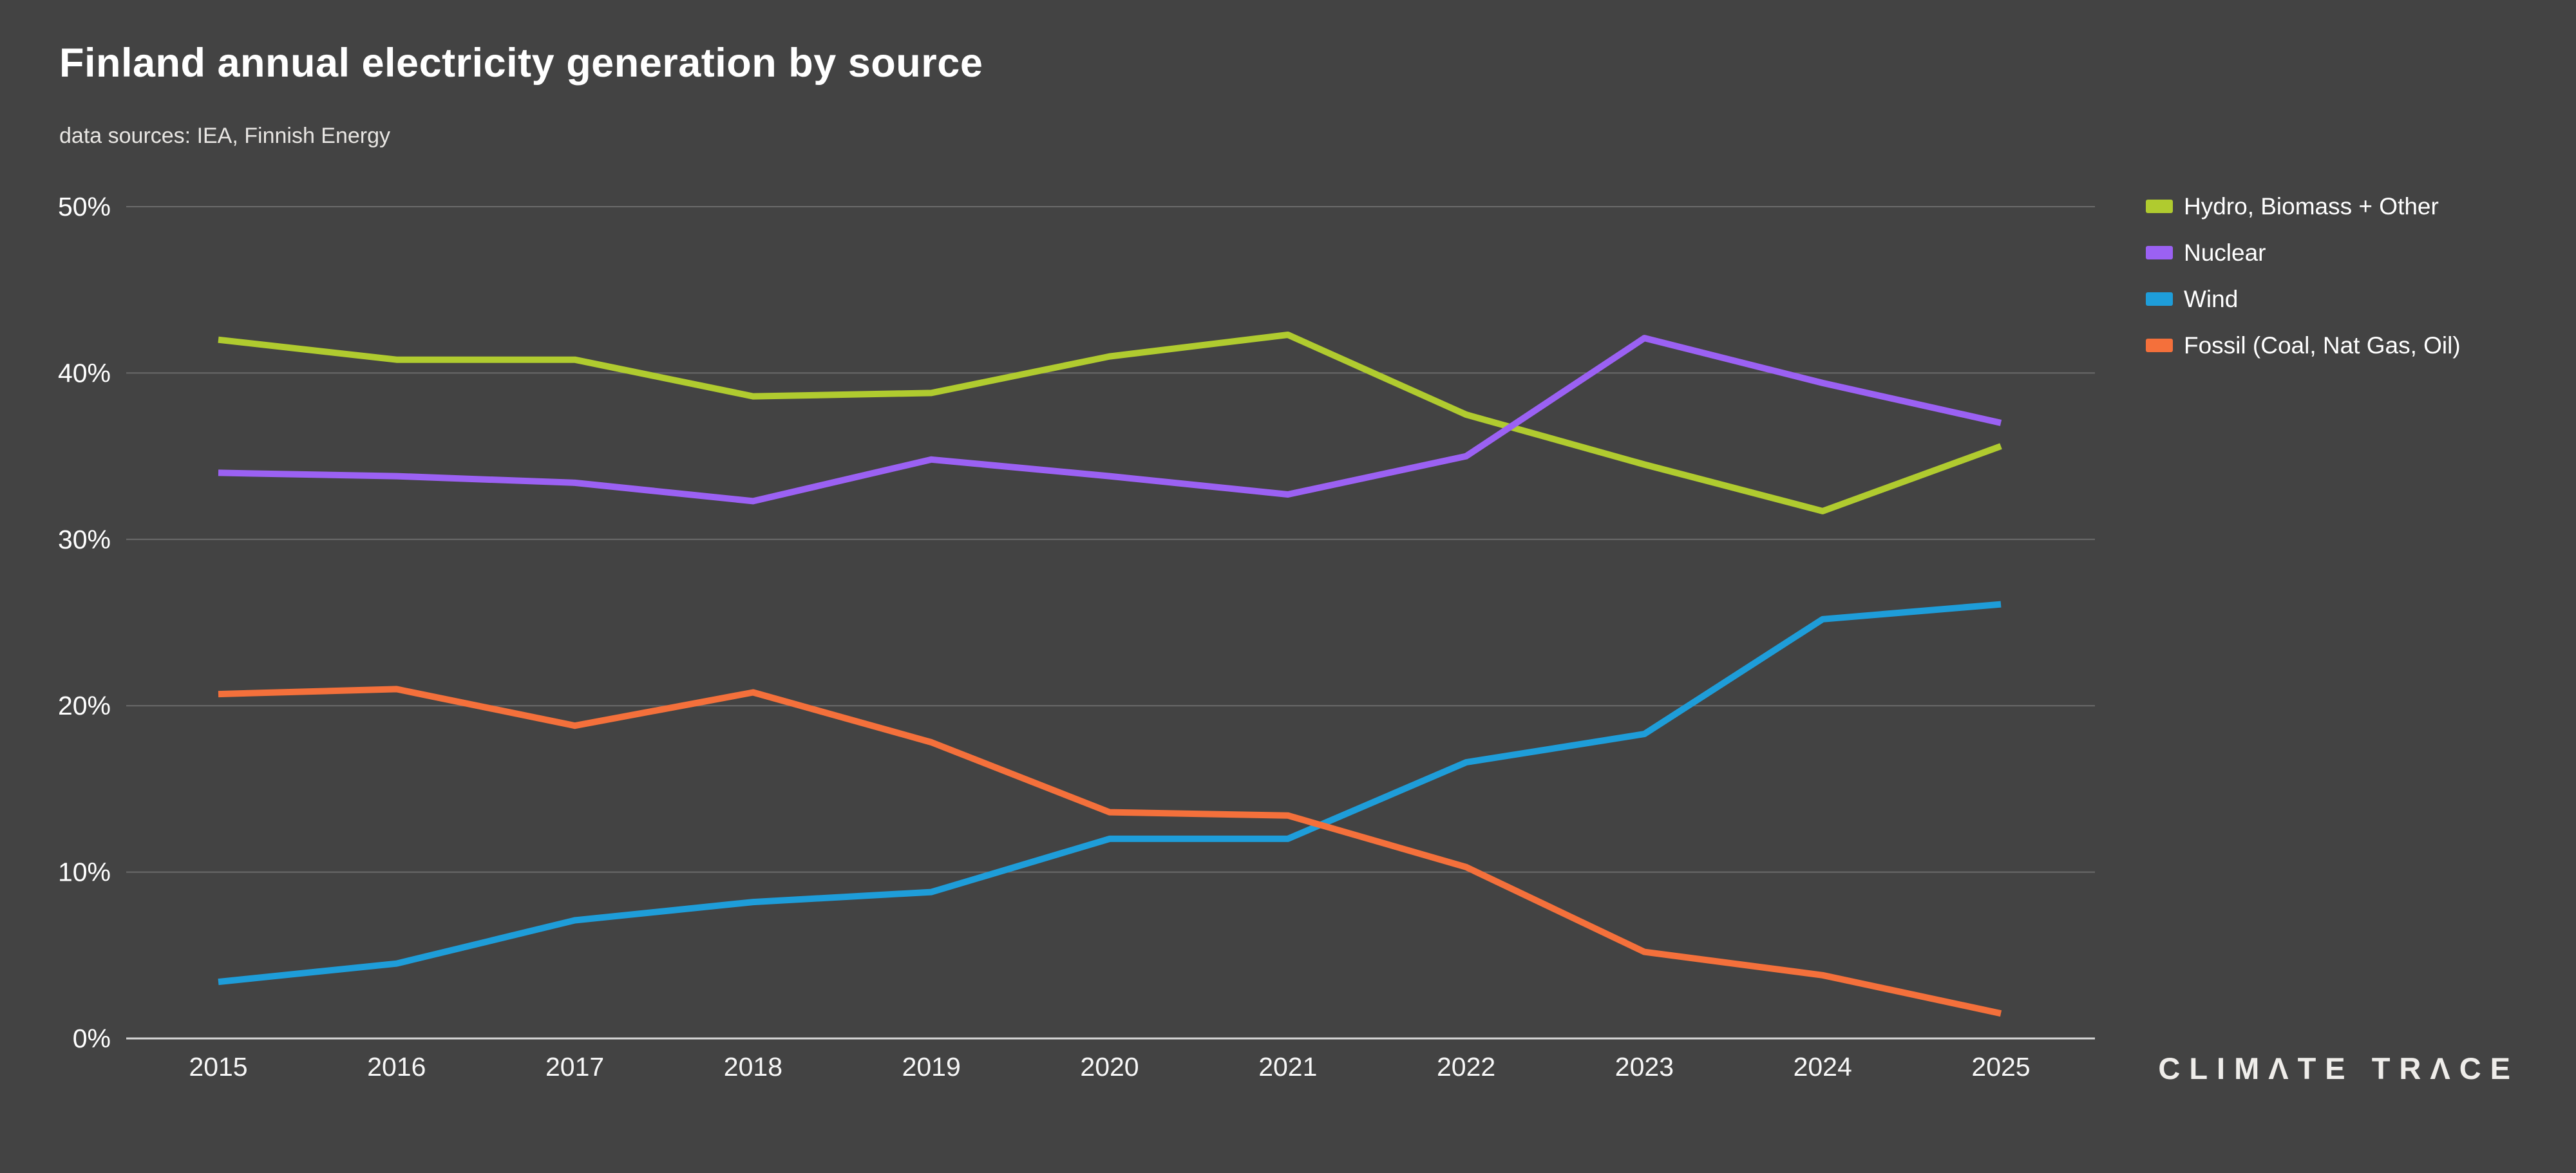 This screenshot has width=2576, height=1173. I want to click on x-axis-label: 2021, so click(1287, 1067).